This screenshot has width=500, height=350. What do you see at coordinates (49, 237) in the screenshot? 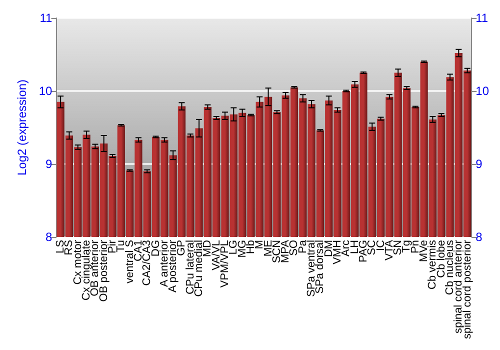
I see `y-tick-label: 8` at bounding box center [49, 237].